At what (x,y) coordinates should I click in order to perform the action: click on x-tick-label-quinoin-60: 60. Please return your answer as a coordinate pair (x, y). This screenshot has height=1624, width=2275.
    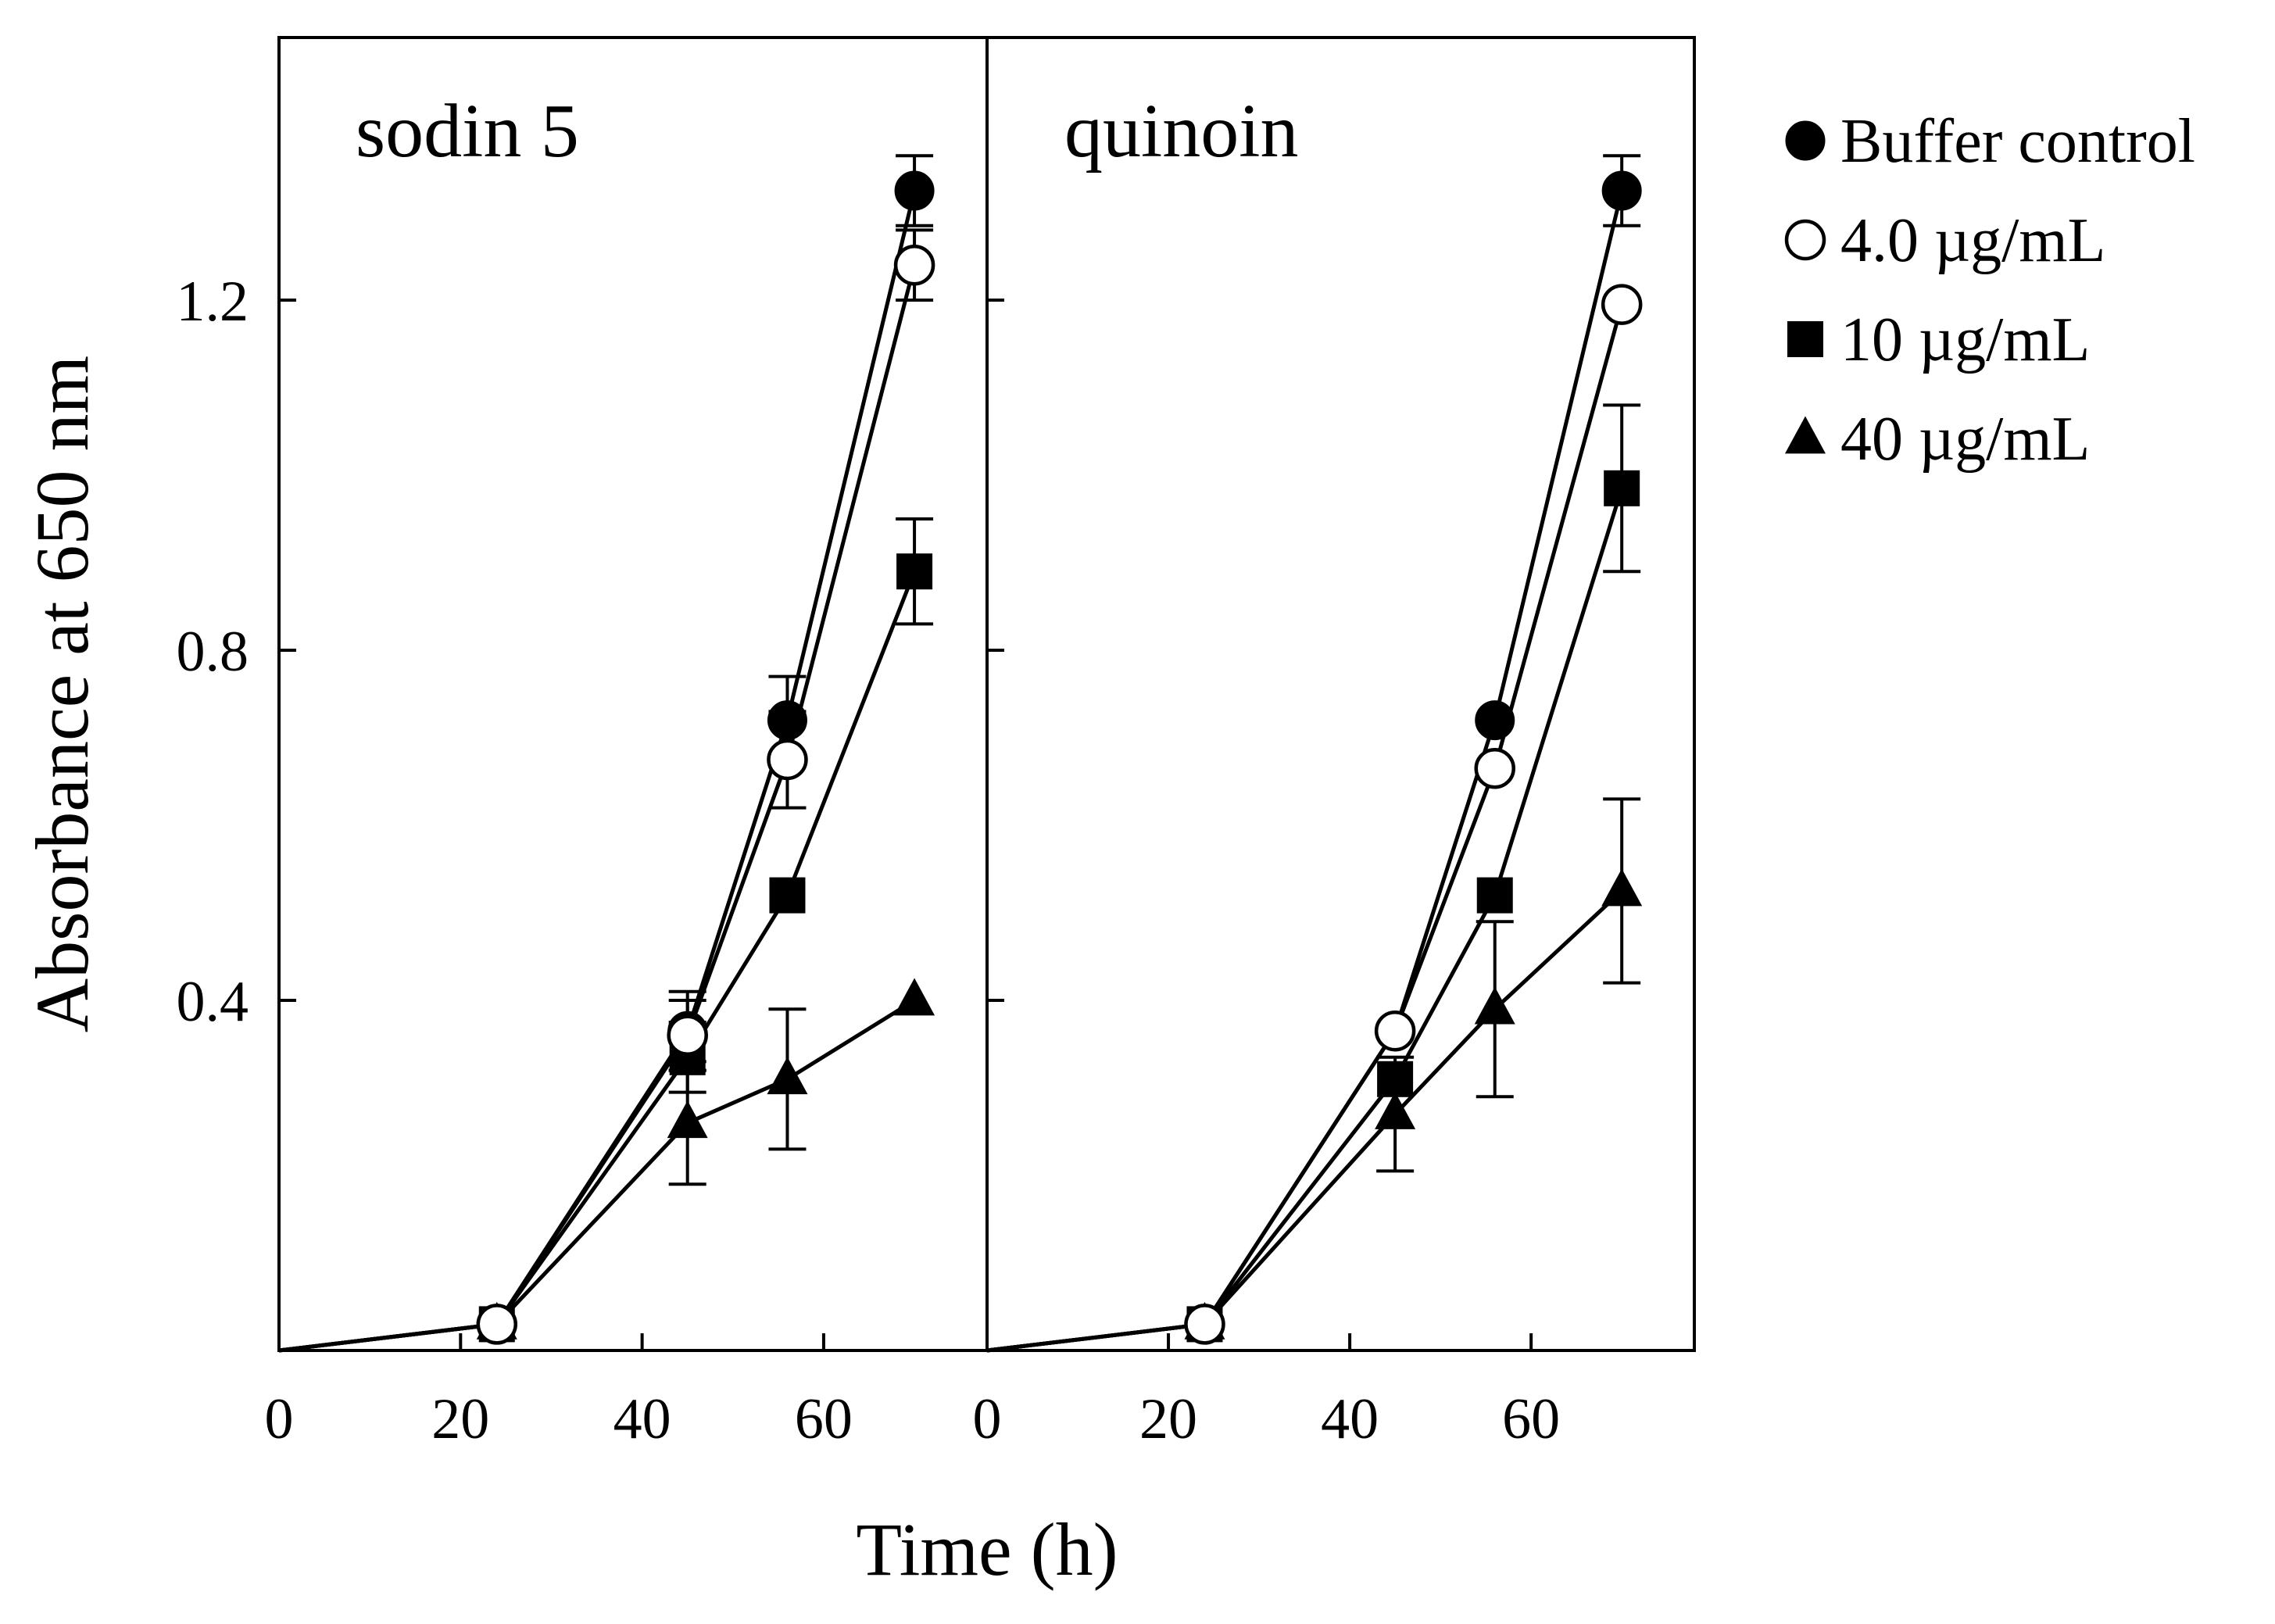
    Looking at the image, I should click on (1531, 1419).